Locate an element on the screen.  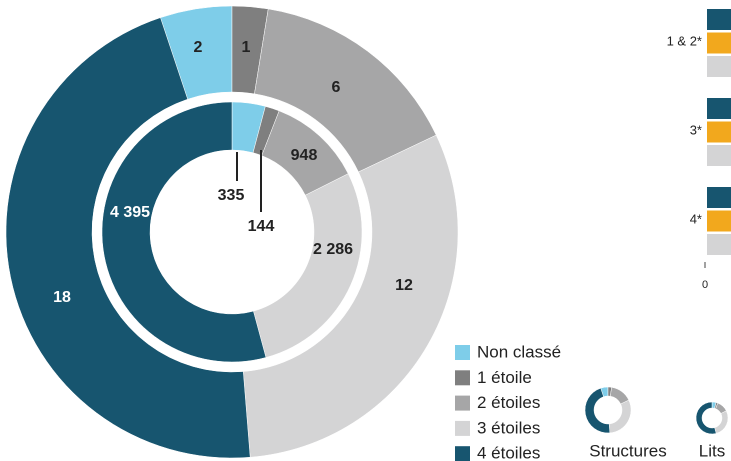
category-label: 1 & 2* is located at coordinates (684, 40).